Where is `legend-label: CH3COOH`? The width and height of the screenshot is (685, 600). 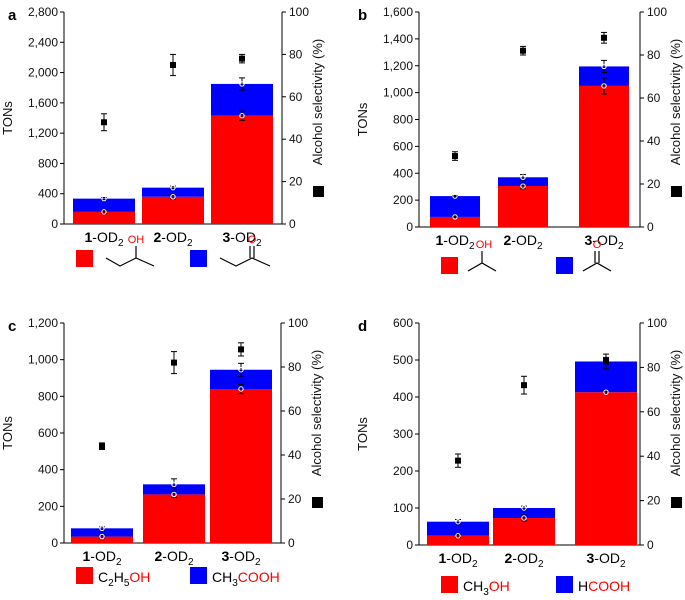
legend-label: CH3COOH is located at coordinates (246, 579).